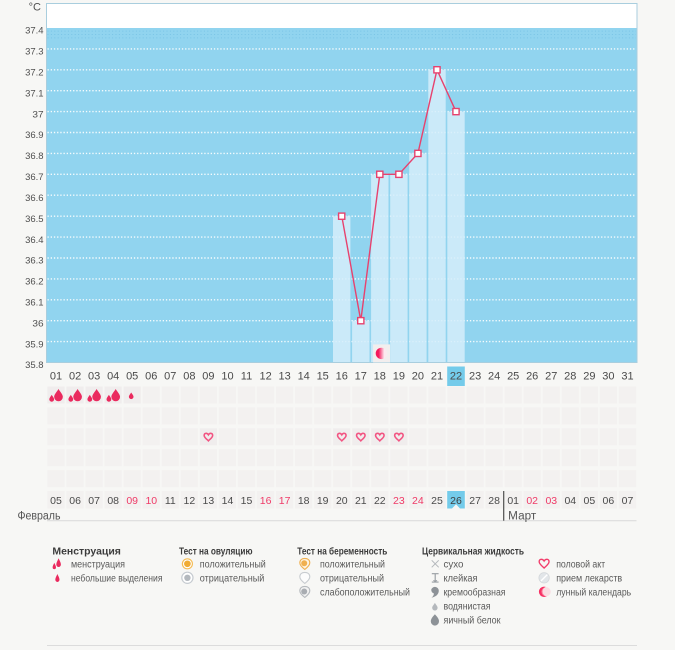 The height and width of the screenshot is (650, 675). Describe the element at coordinates (593, 592) in the screenshot. I see `svg-text: лунный календарь` at that location.